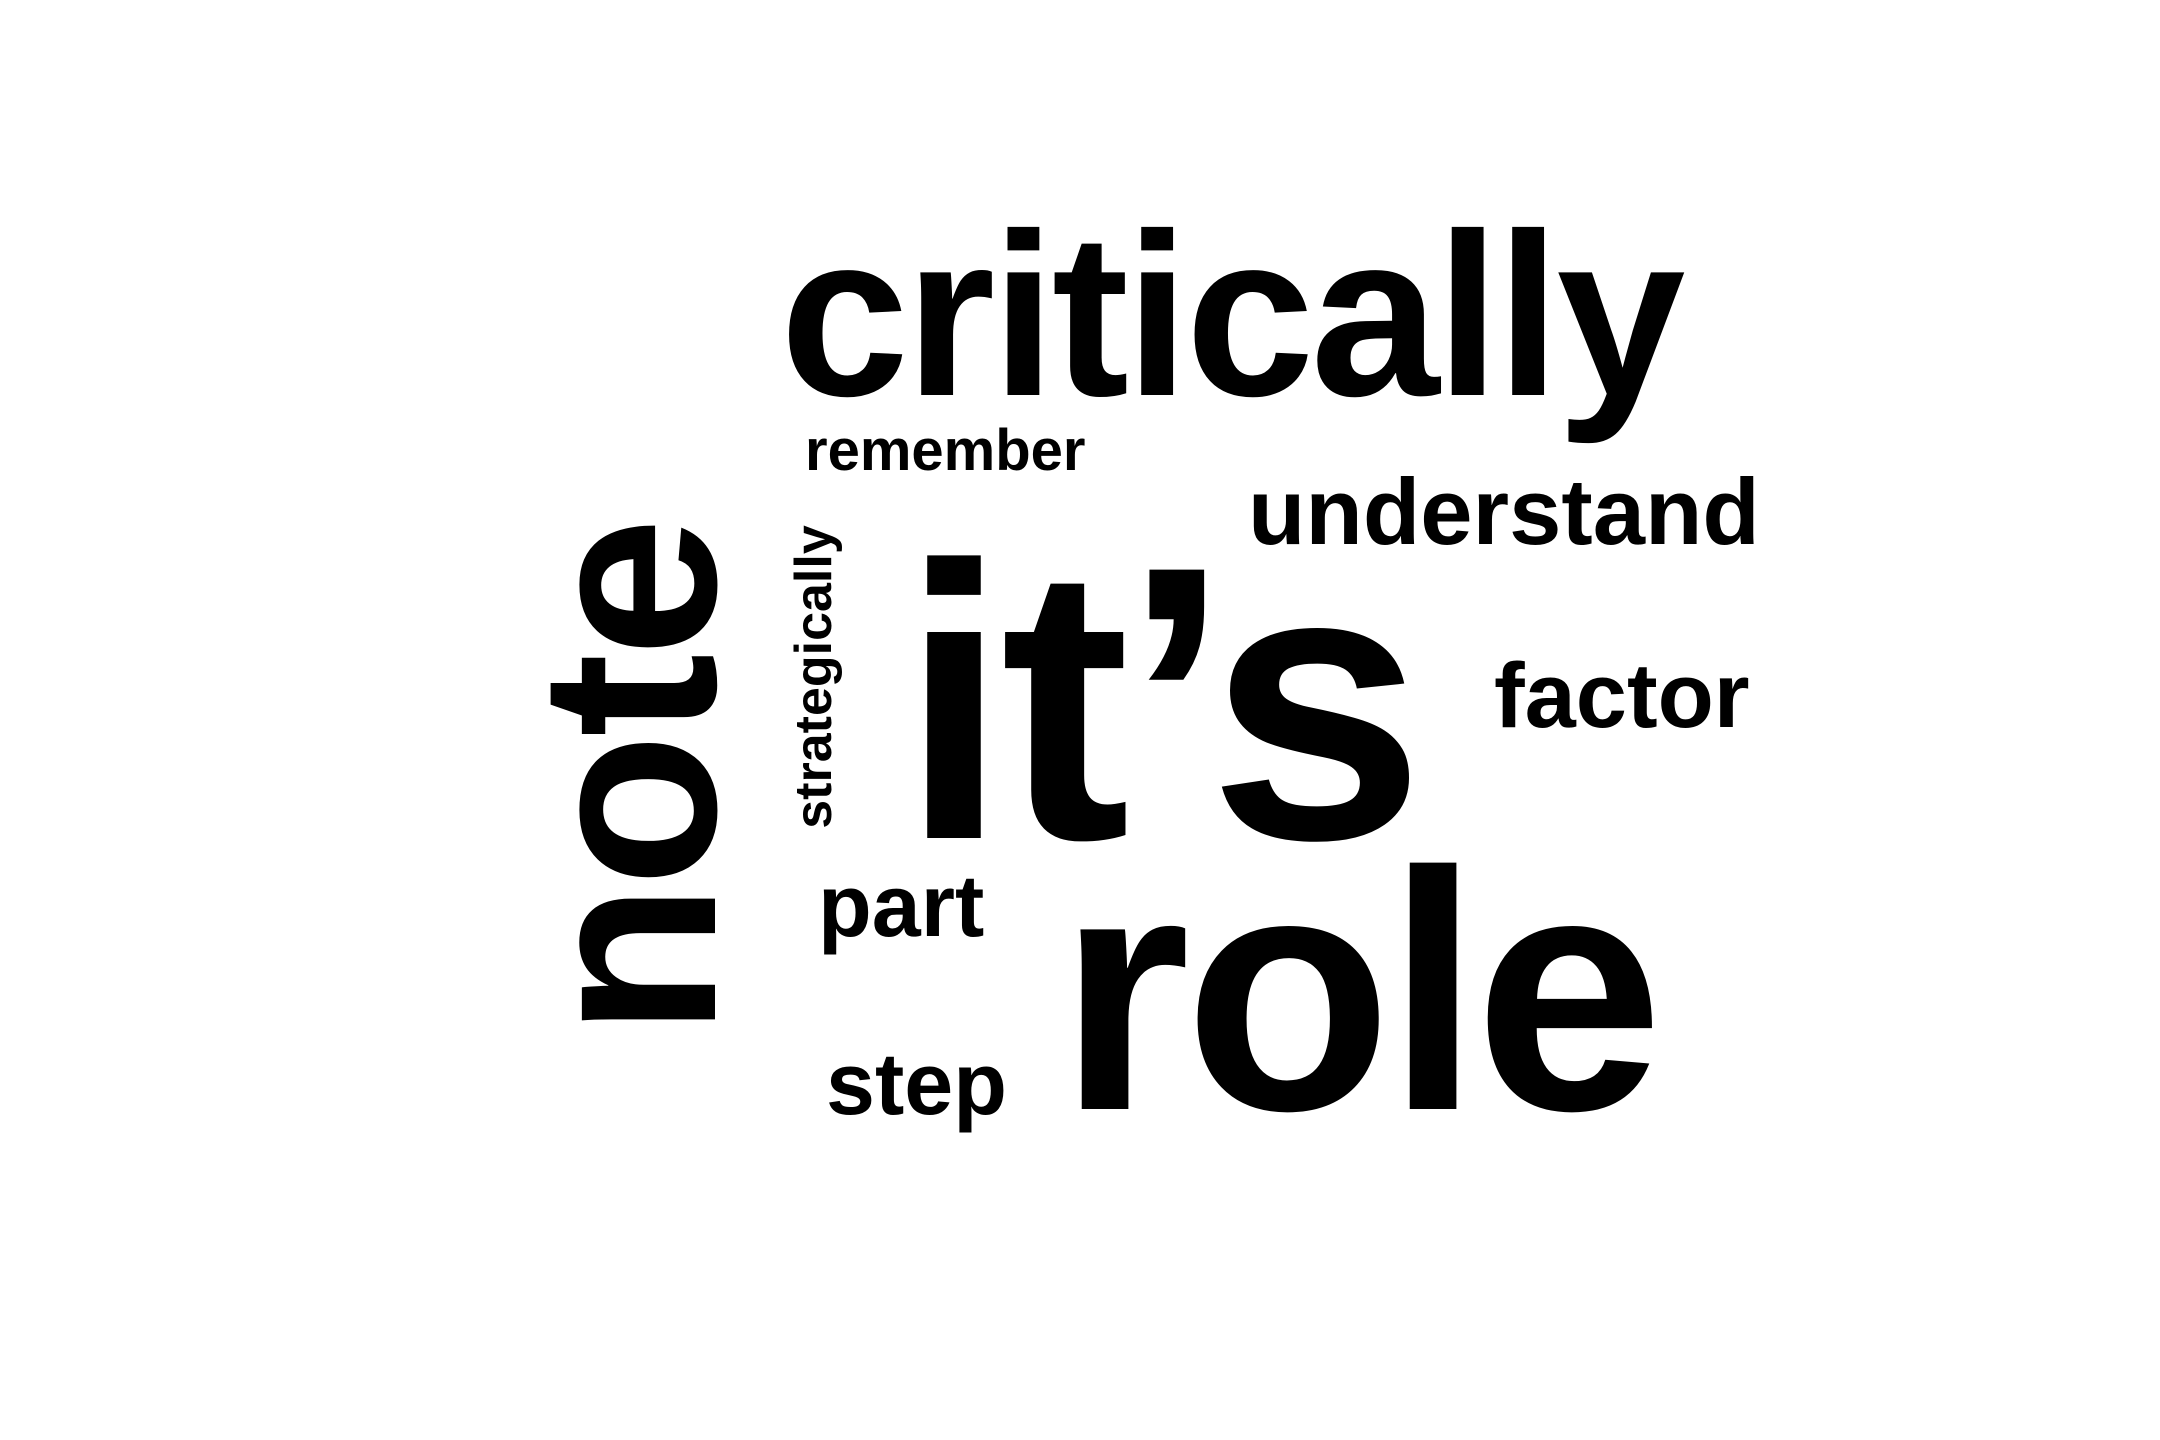  Describe the element at coordinates (1162, 703) in the screenshot. I see `word-its: it’s` at that location.